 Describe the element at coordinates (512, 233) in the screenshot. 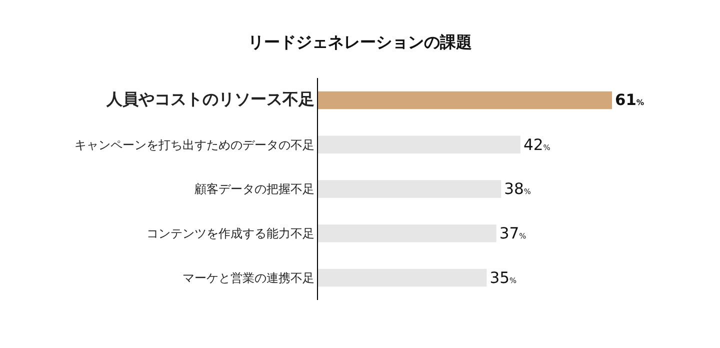

I see `data-label: 37%` at that location.